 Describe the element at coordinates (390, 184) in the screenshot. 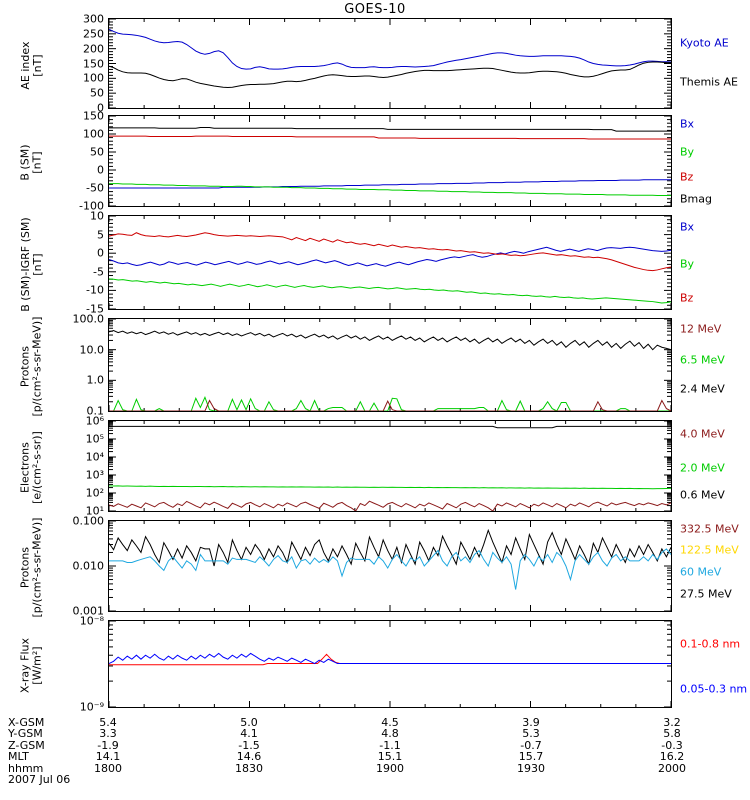

I see `series-line-bx` at that location.